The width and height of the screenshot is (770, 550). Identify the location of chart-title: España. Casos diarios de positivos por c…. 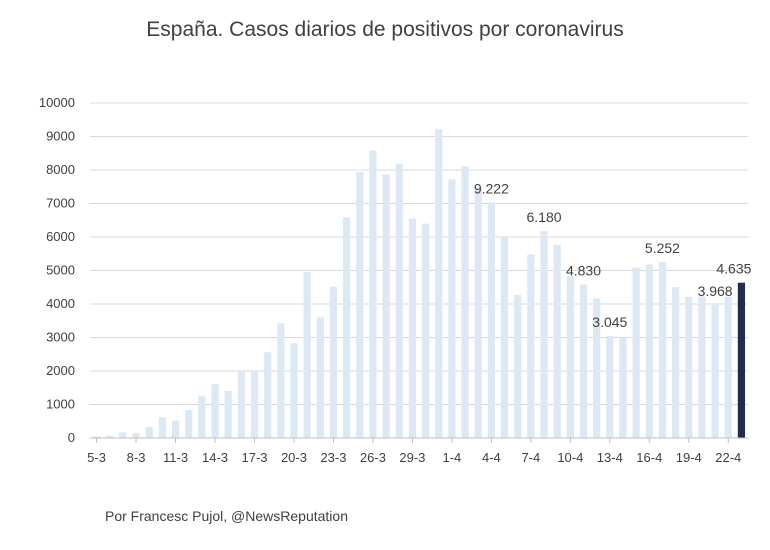
(385, 29).